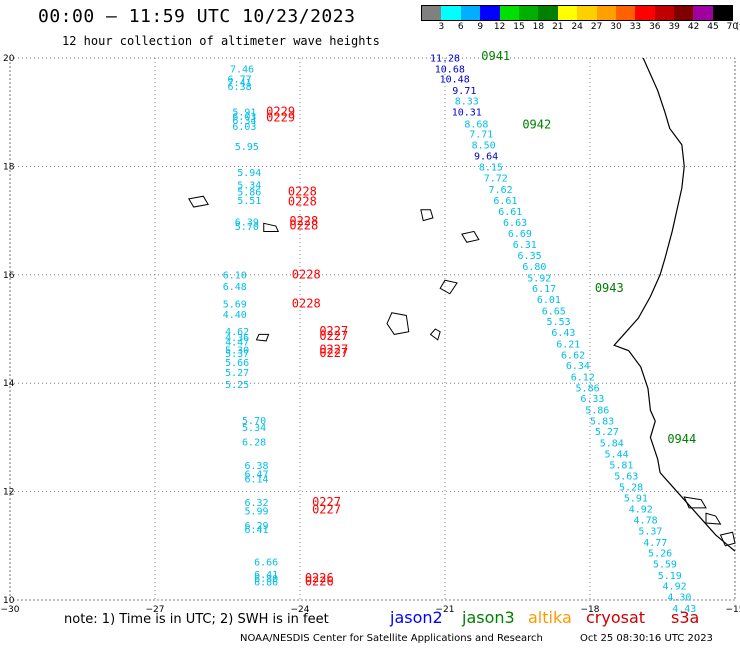 Image resolution: width=740 pixels, height=650 pixels. What do you see at coordinates (450, 70) in the screenshot?
I see `wave-height-label: 10.68` at bounding box center [450, 70].